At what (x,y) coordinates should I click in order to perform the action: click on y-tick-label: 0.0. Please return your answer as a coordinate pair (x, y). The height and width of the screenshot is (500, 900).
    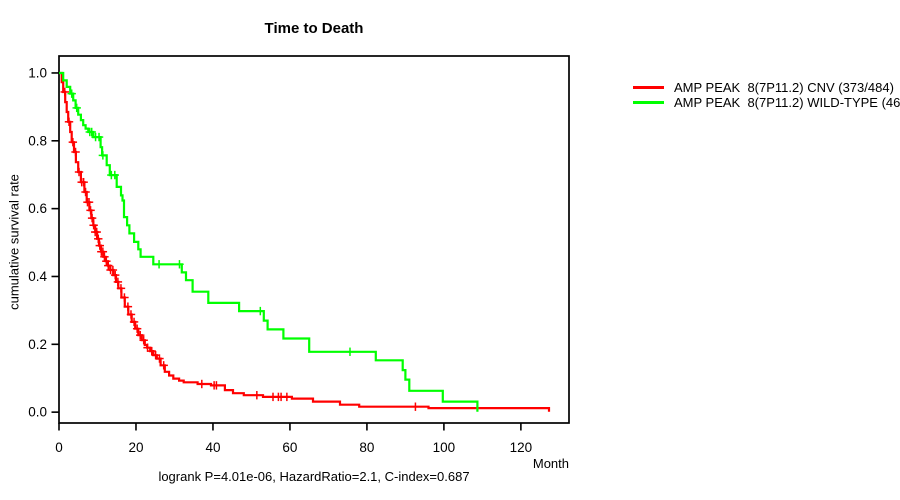
    Looking at the image, I should click on (37, 412).